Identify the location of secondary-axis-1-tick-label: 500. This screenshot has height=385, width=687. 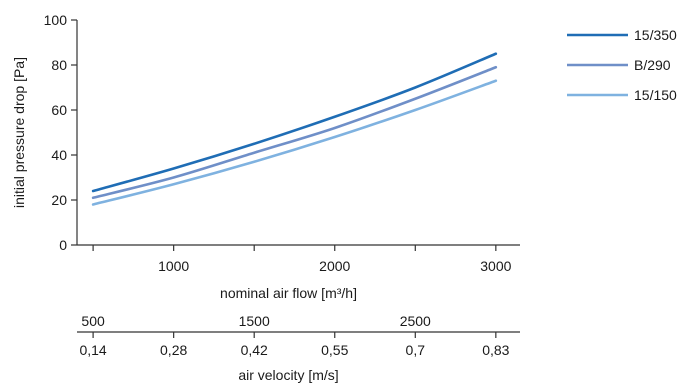
(93, 321).